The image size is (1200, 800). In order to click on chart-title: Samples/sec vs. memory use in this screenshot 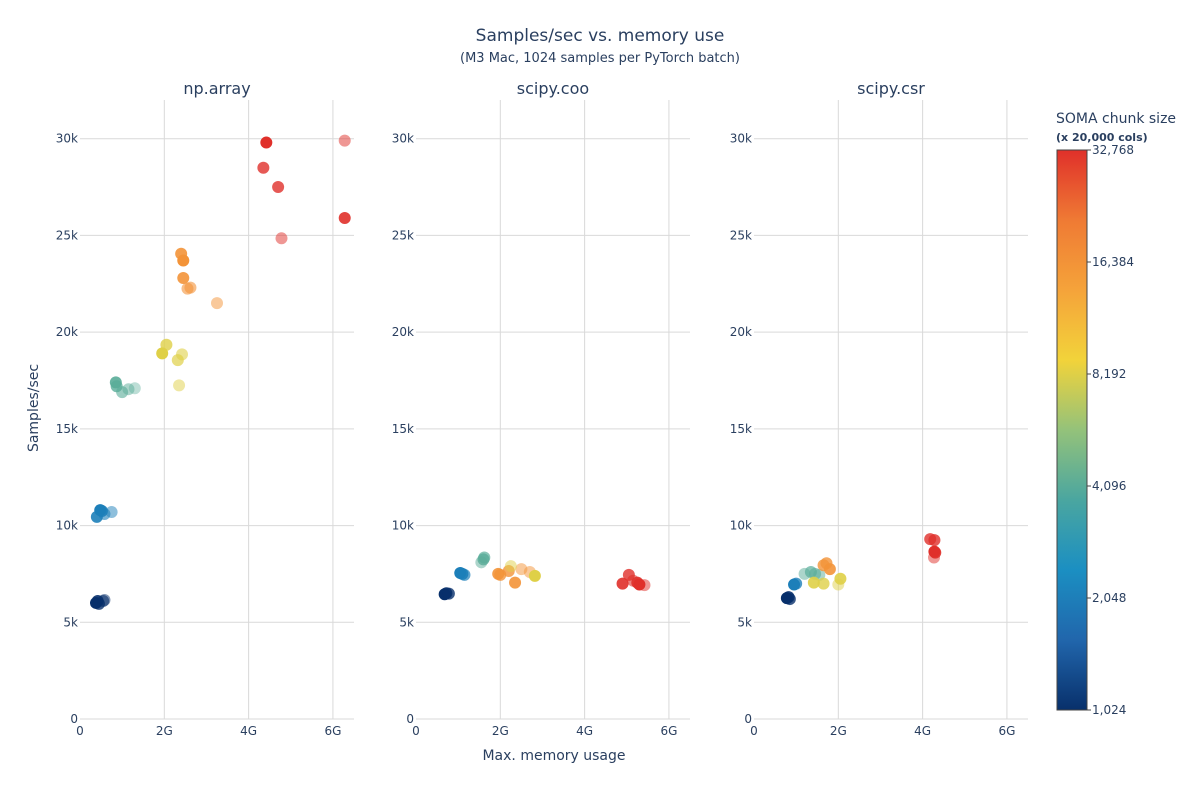, I will do `click(600, 36)`.